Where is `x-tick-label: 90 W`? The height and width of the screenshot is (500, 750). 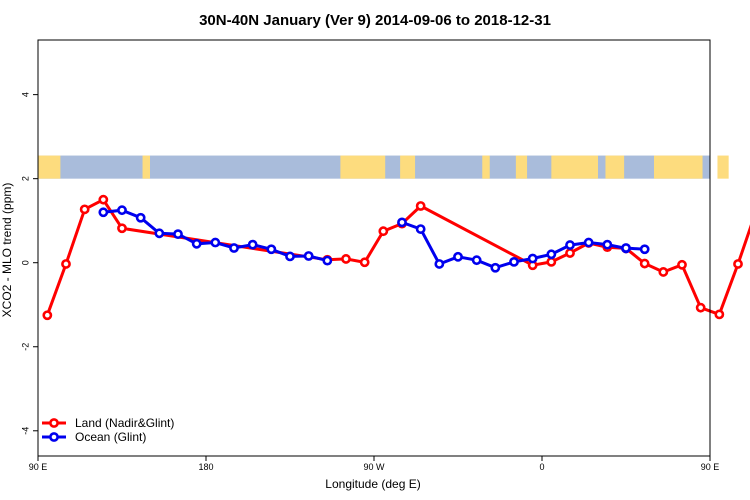
x-tick-label: 90 W is located at coordinates (374, 467).